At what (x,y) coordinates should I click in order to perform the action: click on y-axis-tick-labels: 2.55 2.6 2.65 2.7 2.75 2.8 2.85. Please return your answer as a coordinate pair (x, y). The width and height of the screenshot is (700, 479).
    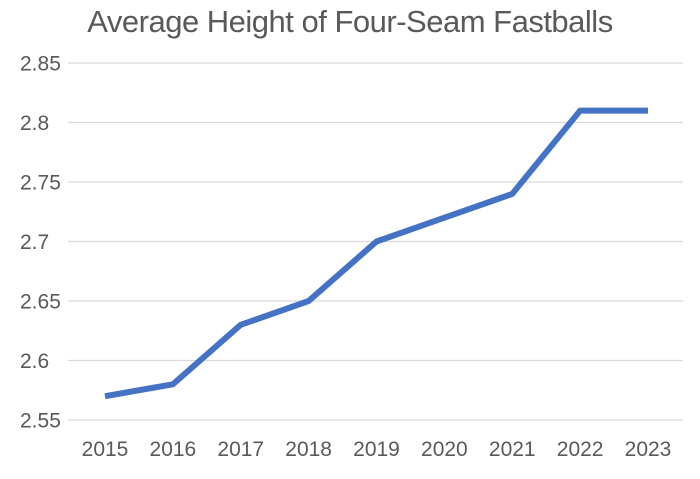
    Looking at the image, I should click on (40, 243).